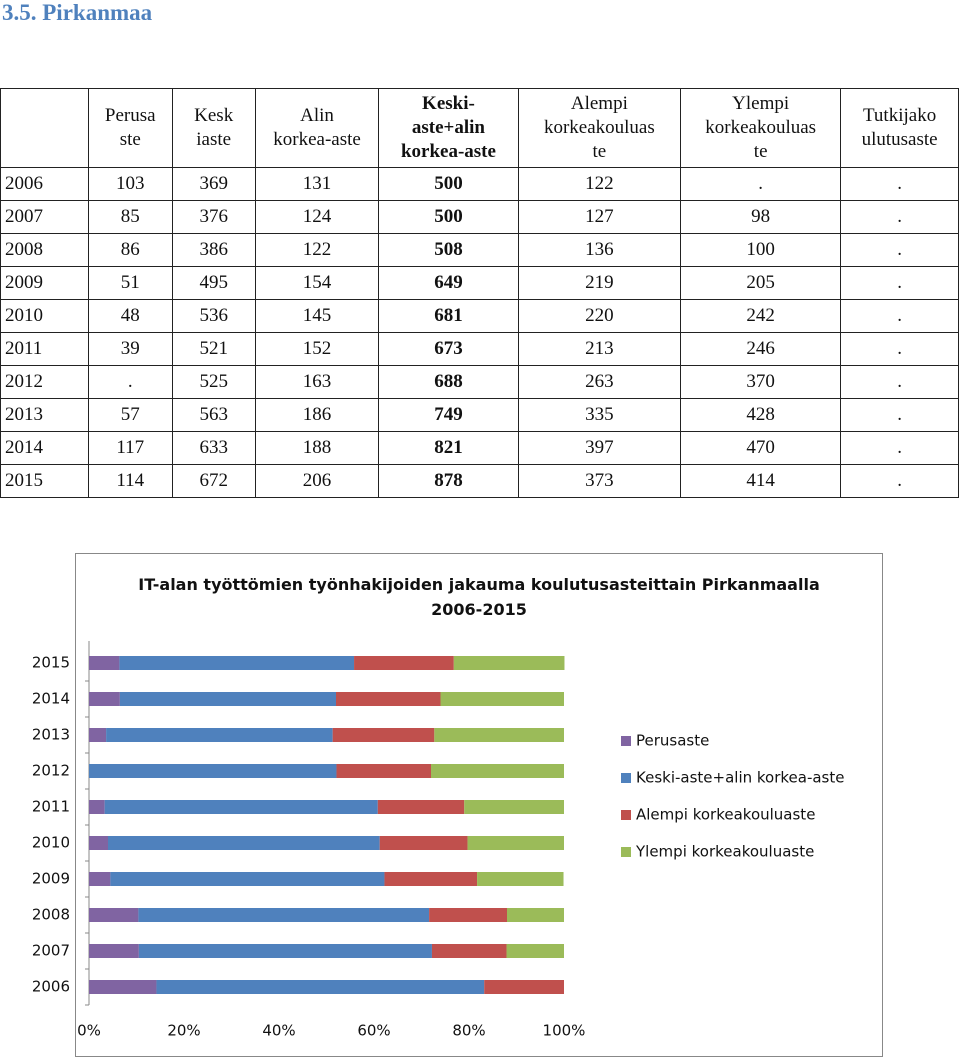  Describe the element at coordinates (599, 448) in the screenshot. I see `table-cell: 397` at that location.